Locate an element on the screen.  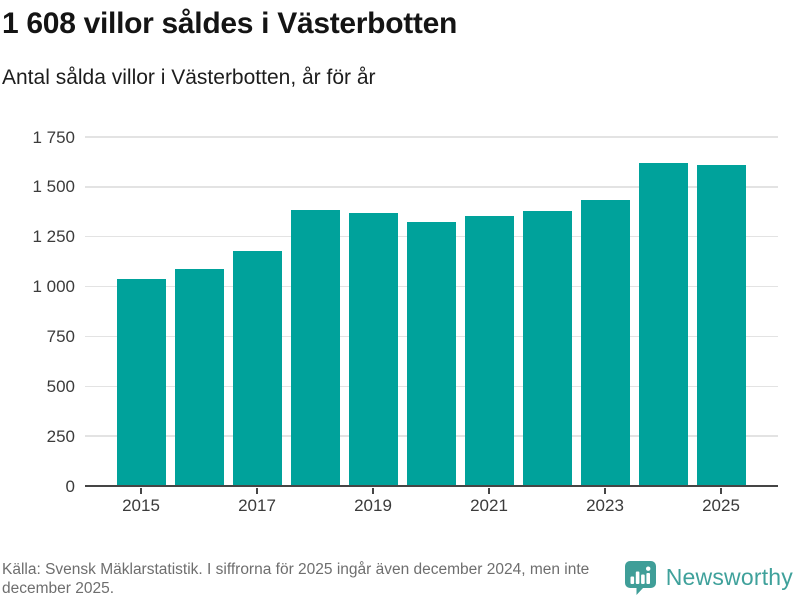
newsworthy-logo: Newsworthy is located at coordinates (708, 577).